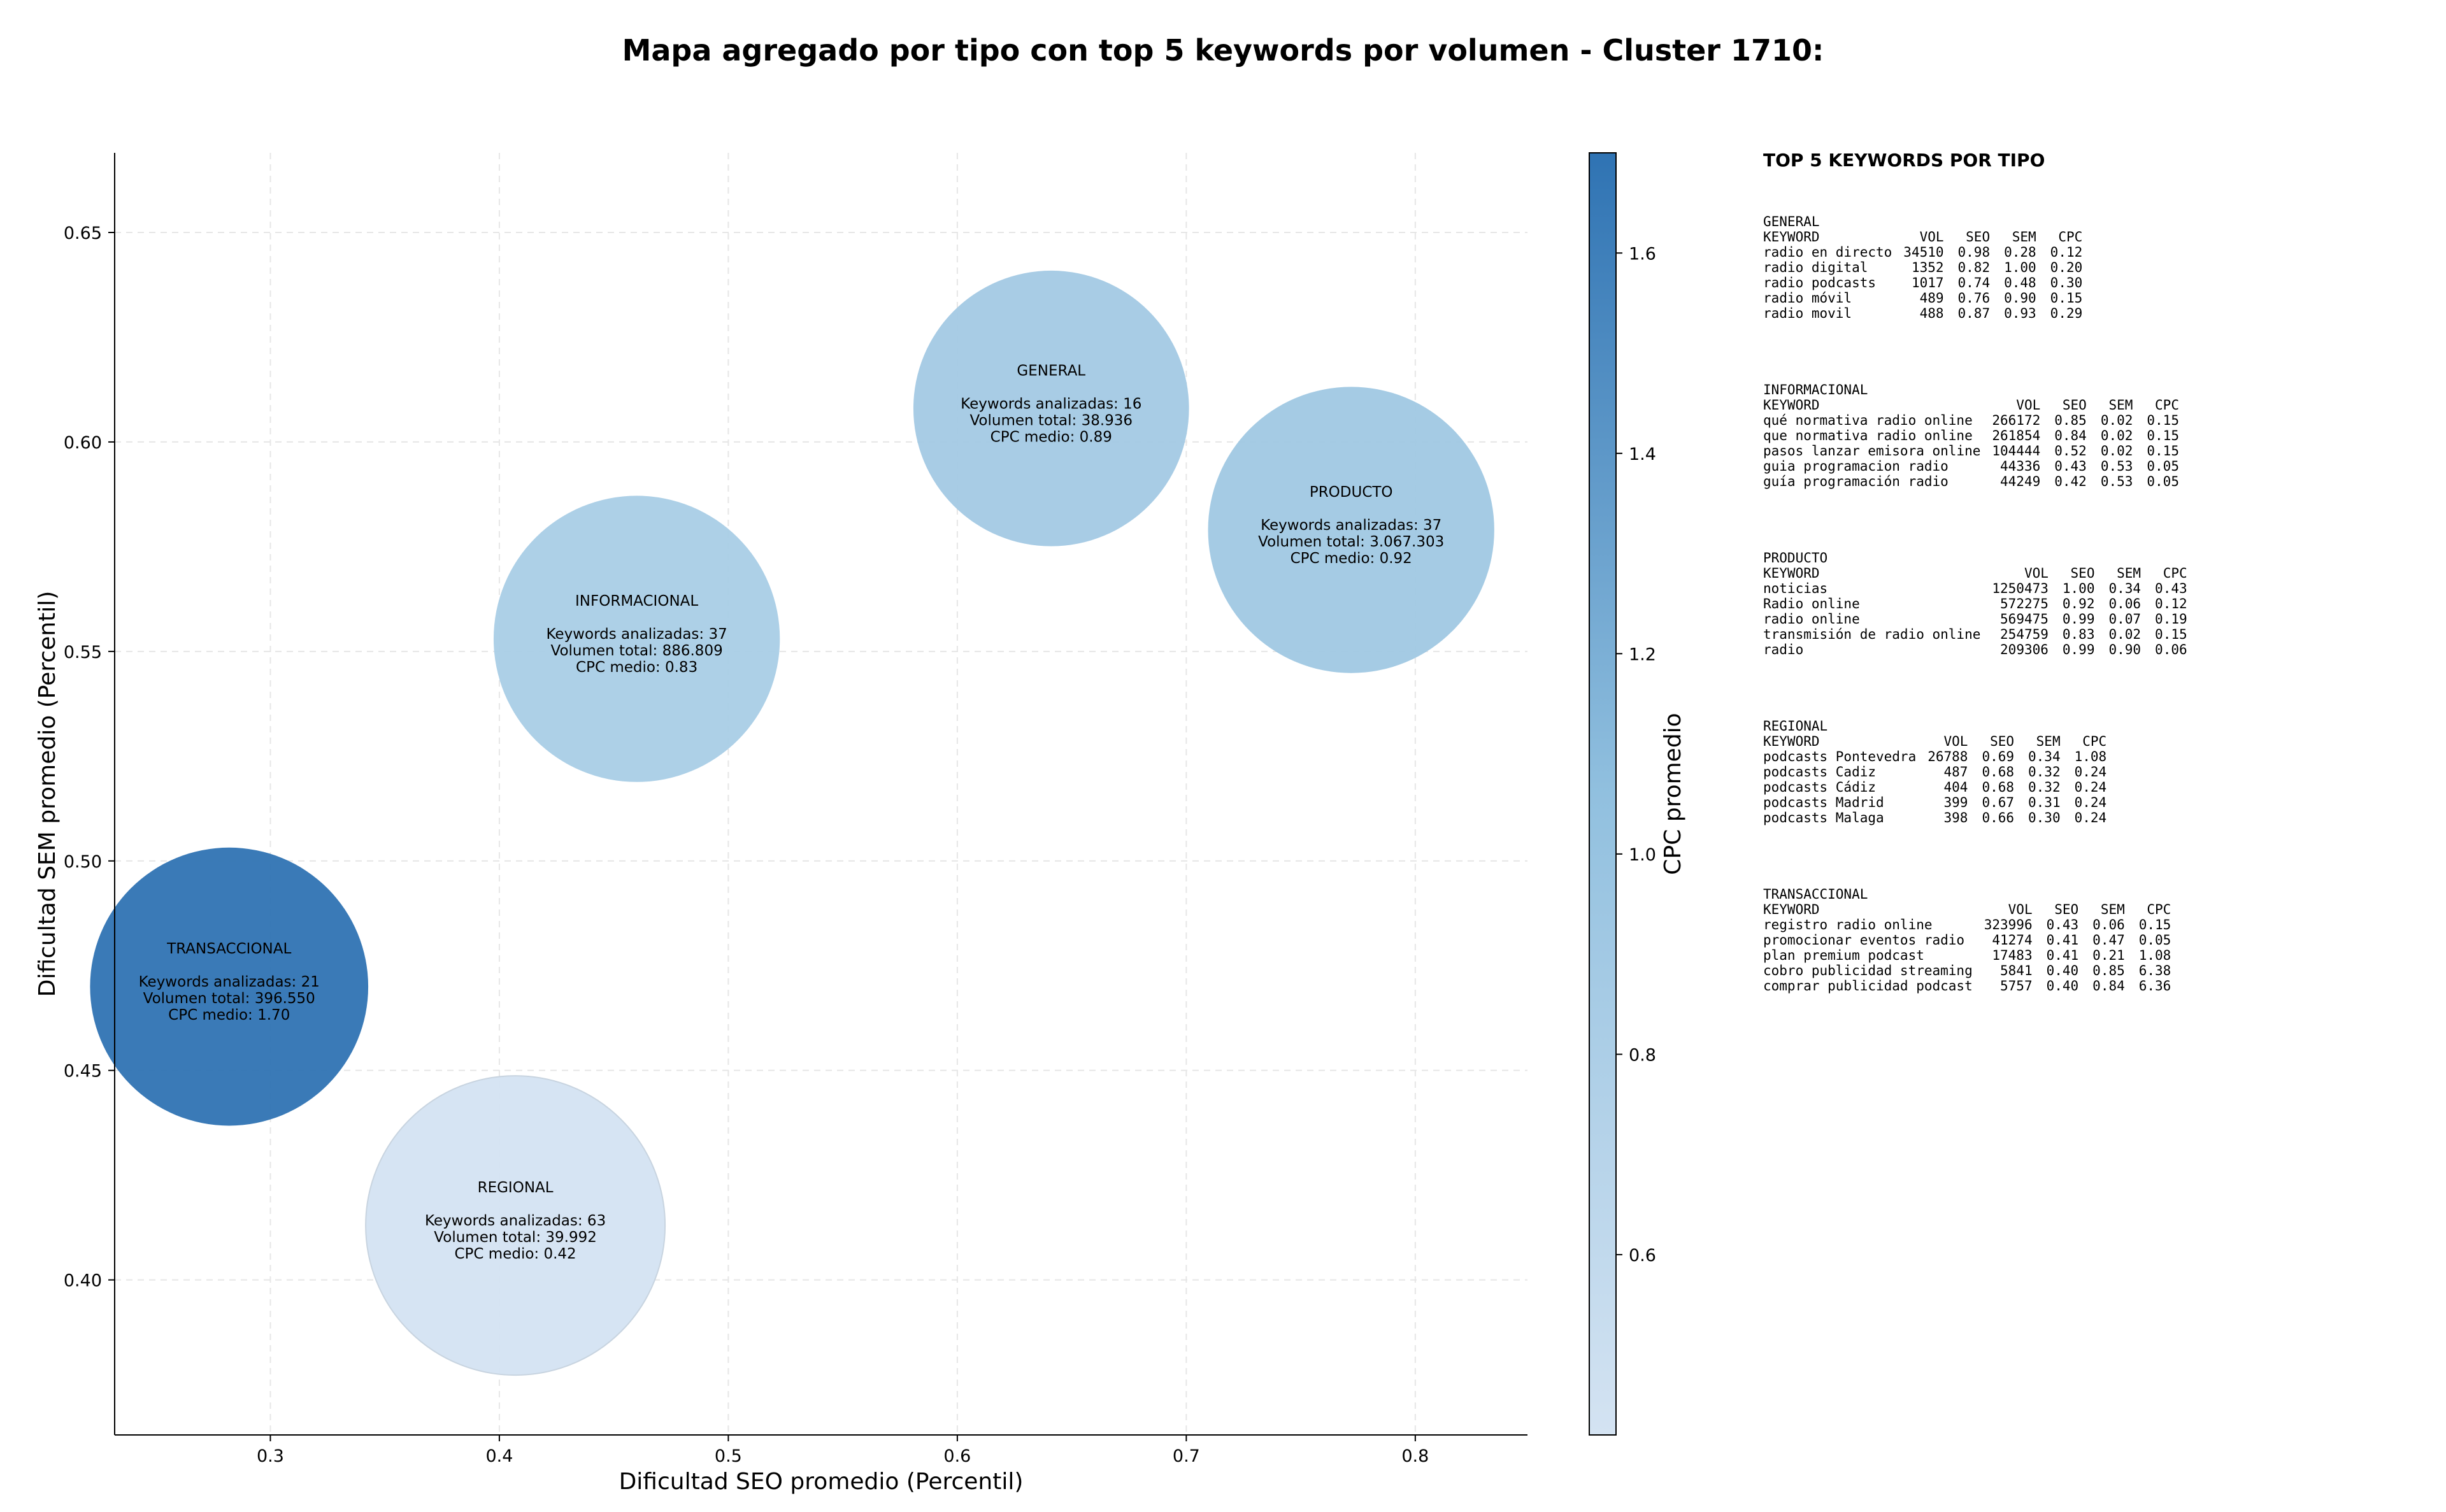  I want to click on value-cell: 0.98, so click(1974, 252).